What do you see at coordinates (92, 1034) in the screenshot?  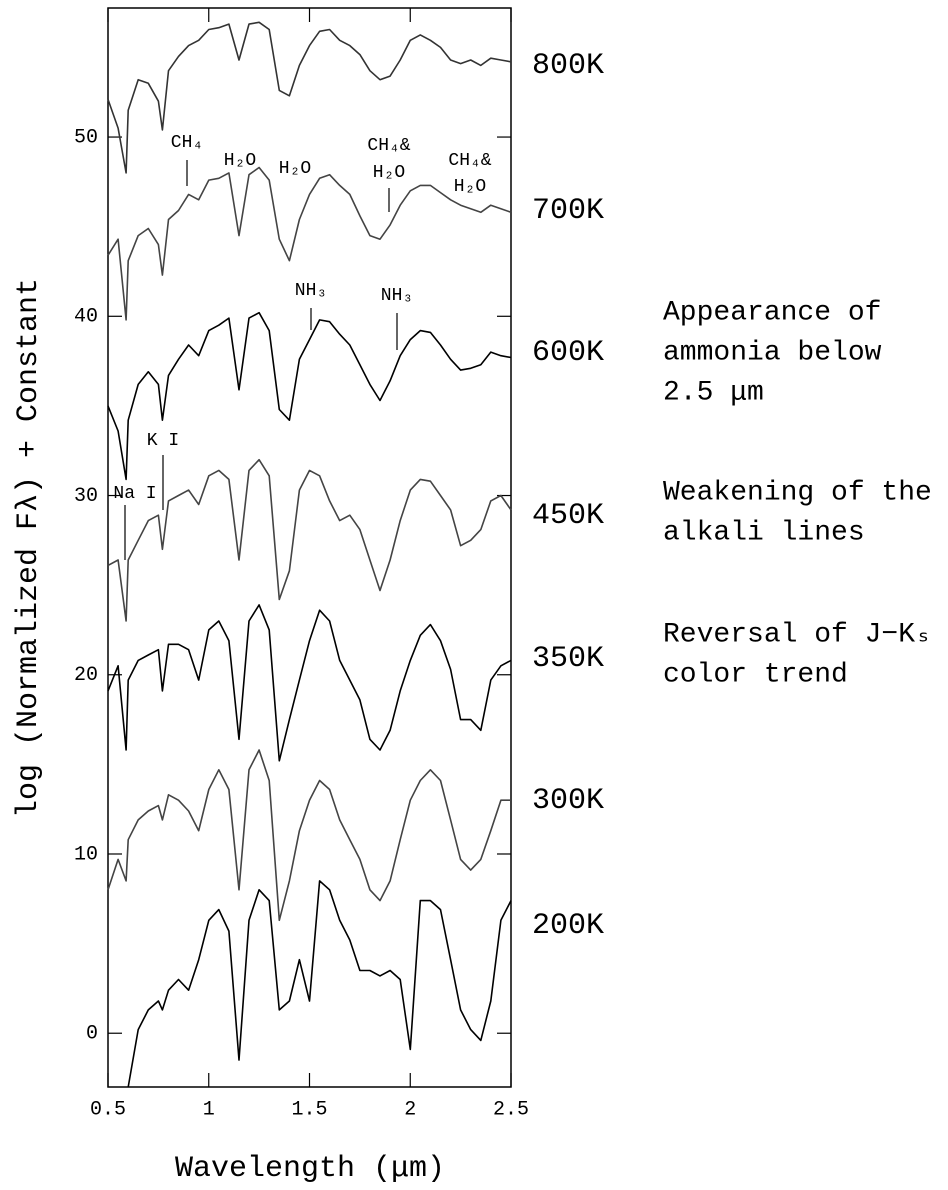 I see `y-tick-label: 0` at bounding box center [92, 1034].